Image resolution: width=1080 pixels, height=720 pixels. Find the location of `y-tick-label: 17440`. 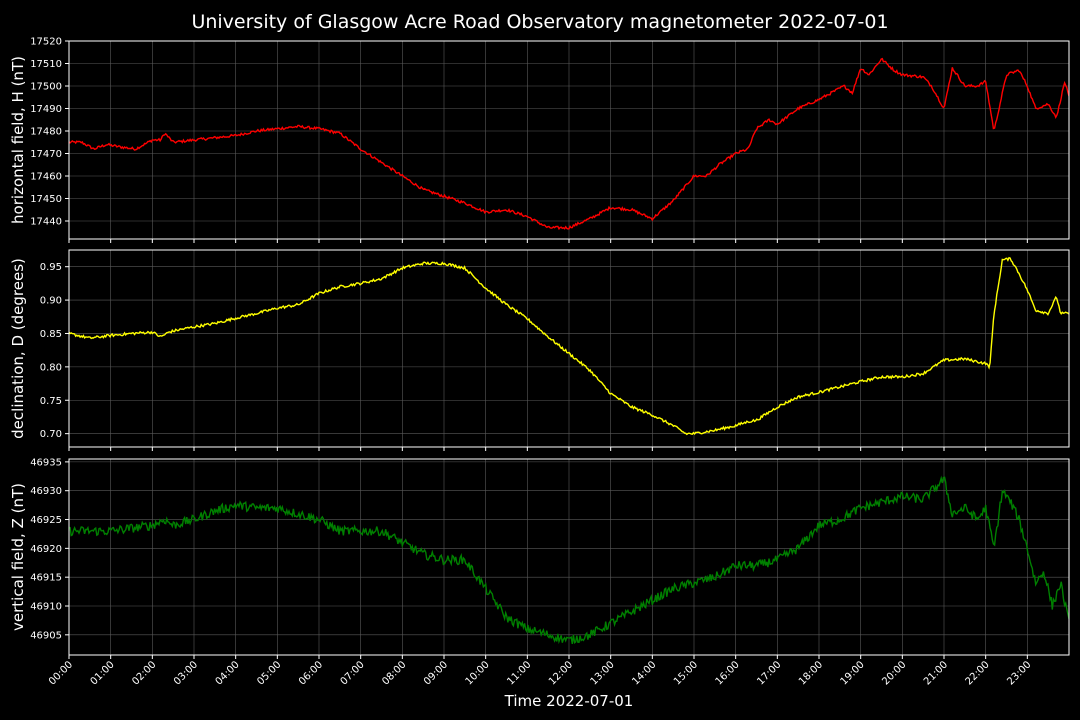

y-tick-label: 17440 is located at coordinates (46, 222).